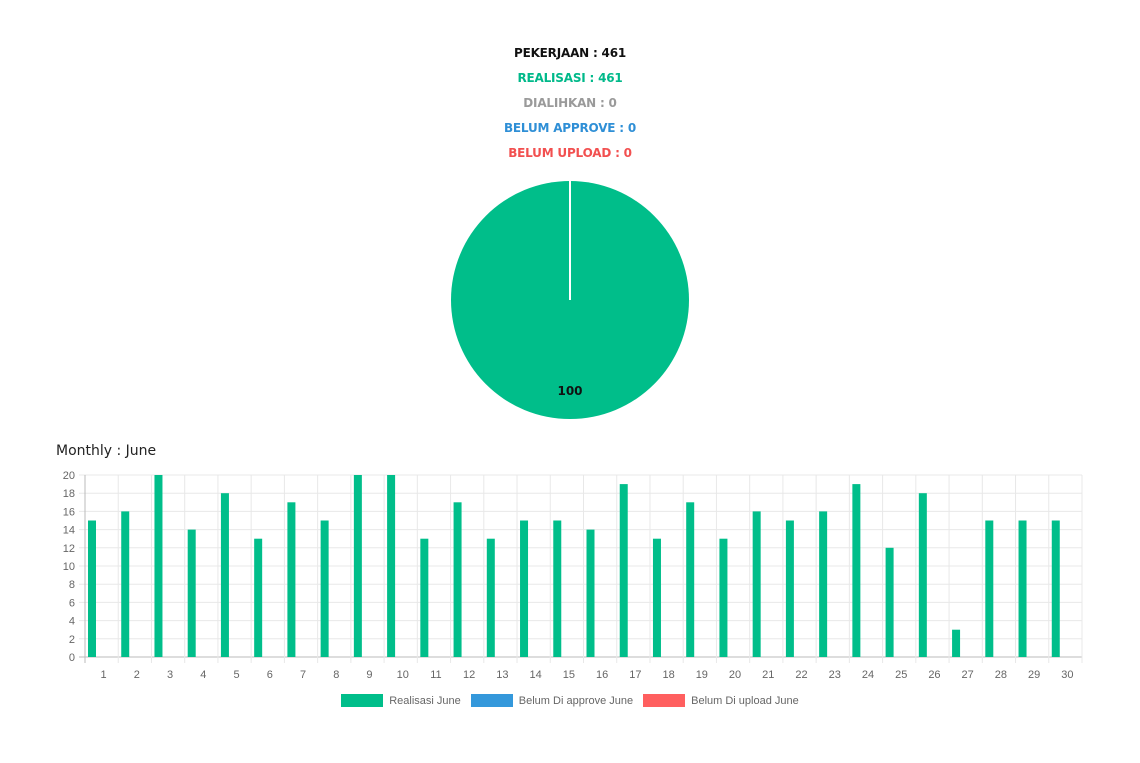 The width and height of the screenshot is (1140, 763). What do you see at coordinates (236, 675) in the screenshot?
I see `x-tick-label: 5` at bounding box center [236, 675].